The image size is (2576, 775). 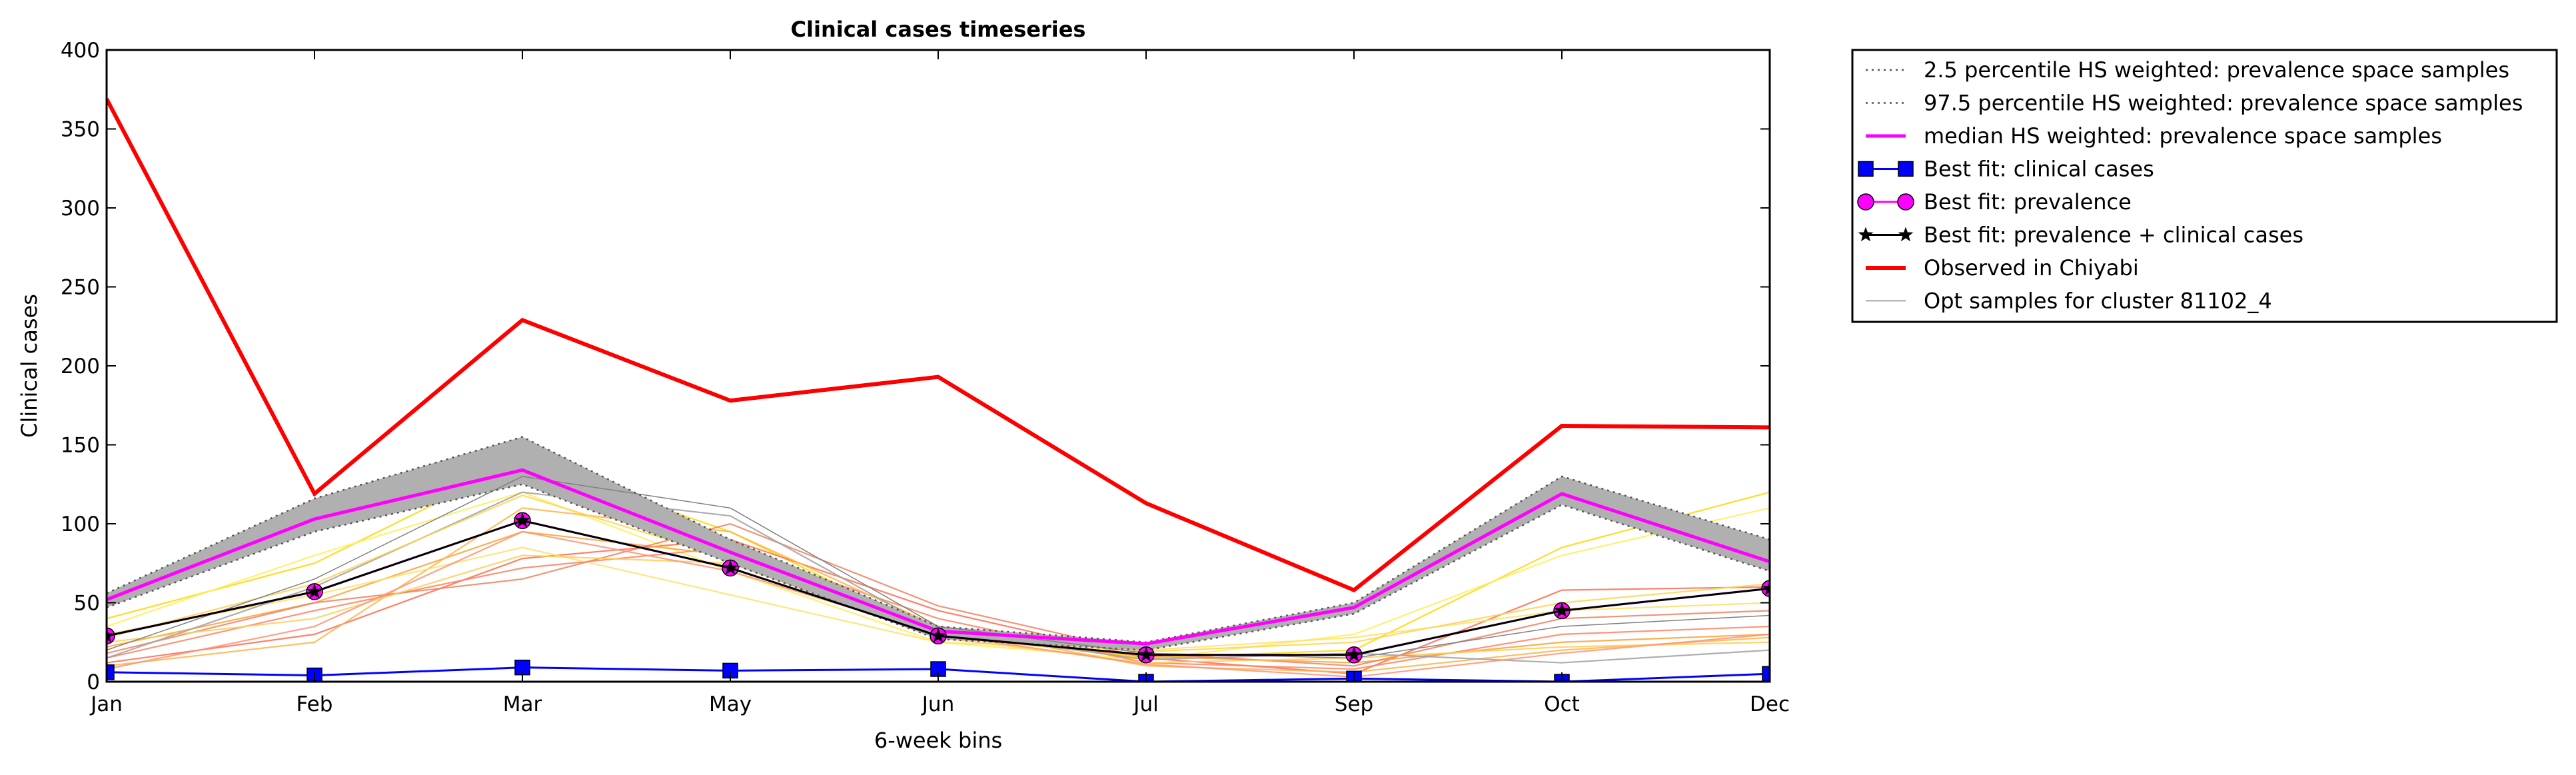 What do you see at coordinates (80, 209) in the screenshot?
I see `y-tick-label: 300` at bounding box center [80, 209].